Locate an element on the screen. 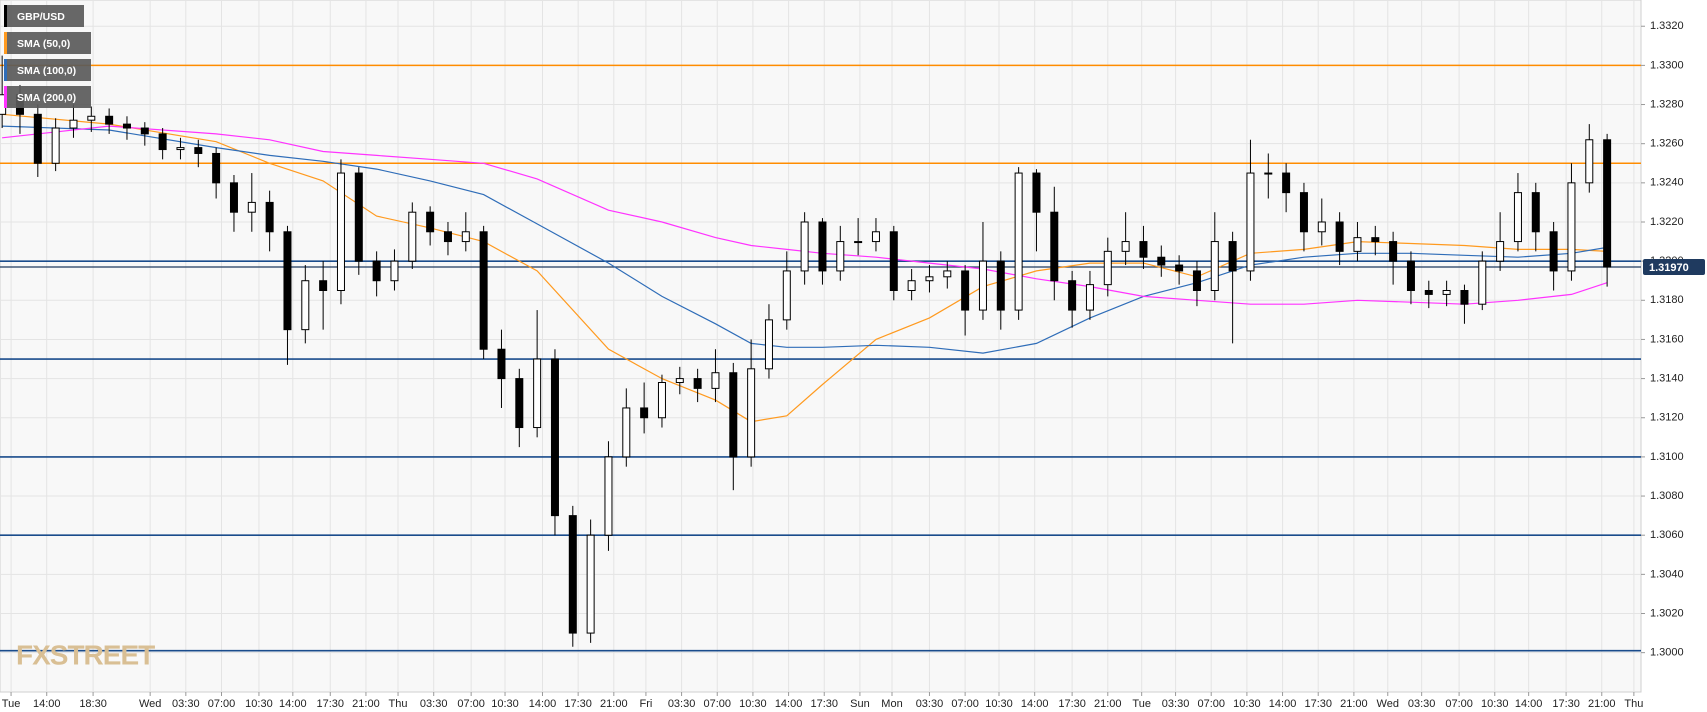 This screenshot has width=1707, height=712. last-price-tag is located at coordinates (1674, 267).